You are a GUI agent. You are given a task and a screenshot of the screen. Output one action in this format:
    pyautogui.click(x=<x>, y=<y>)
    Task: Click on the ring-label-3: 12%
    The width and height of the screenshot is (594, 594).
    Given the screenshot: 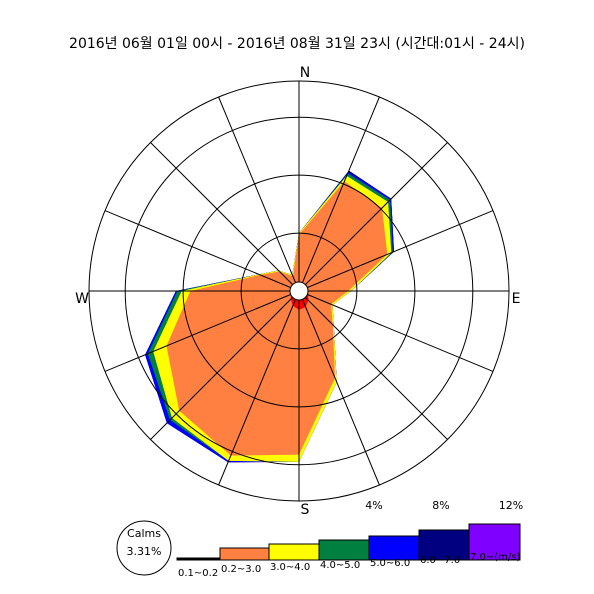 What is the action you would take?
    pyautogui.click(x=511, y=505)
    